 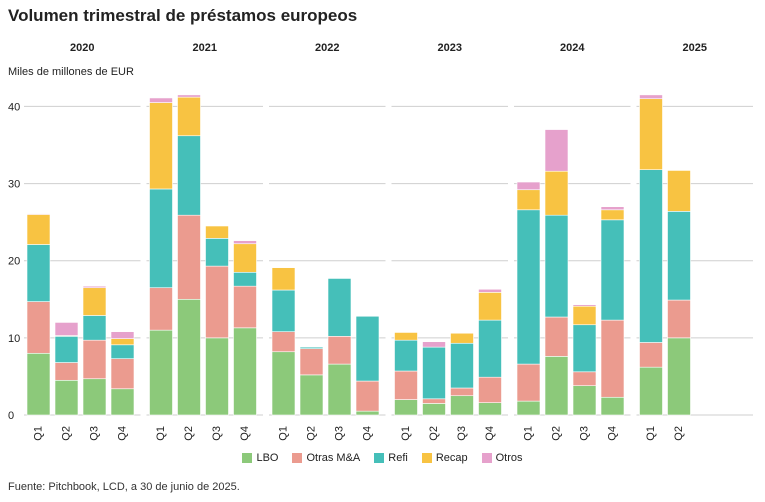 What do you see at coordinates (11, 416) in the screenshot?
I see `y-tick-label: 0` at bounding box center [11, 416].